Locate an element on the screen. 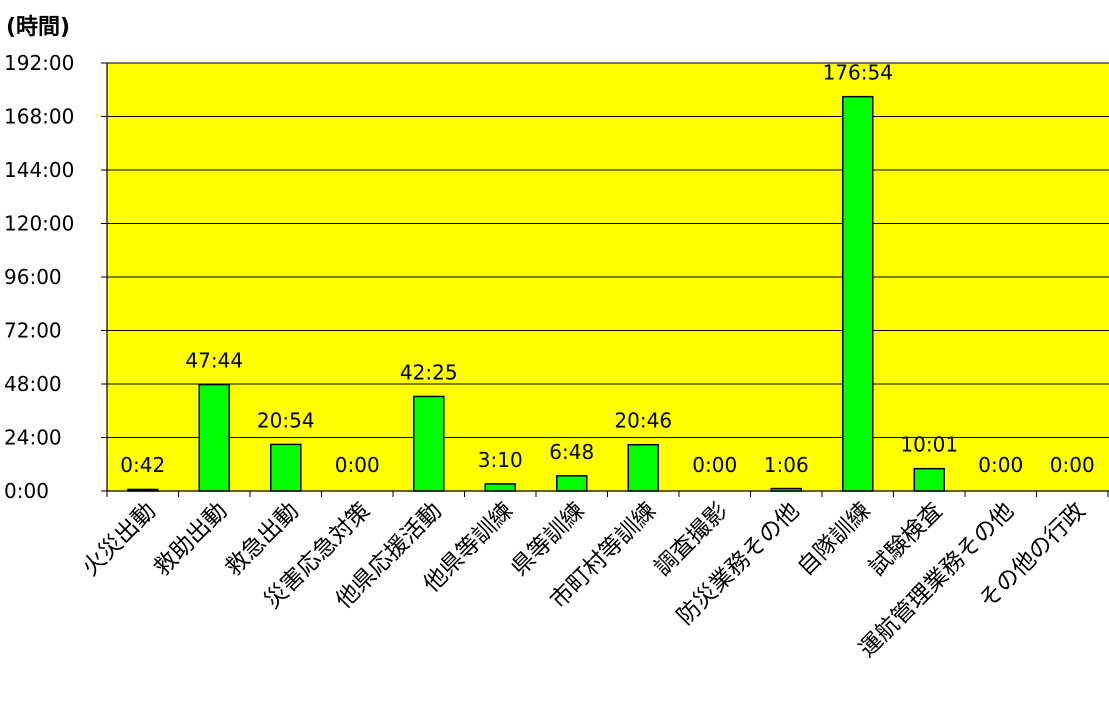 The width and height of the screenshot is (1109, 711). y-unit-label: (時間) is located at coordinates (38, 27).